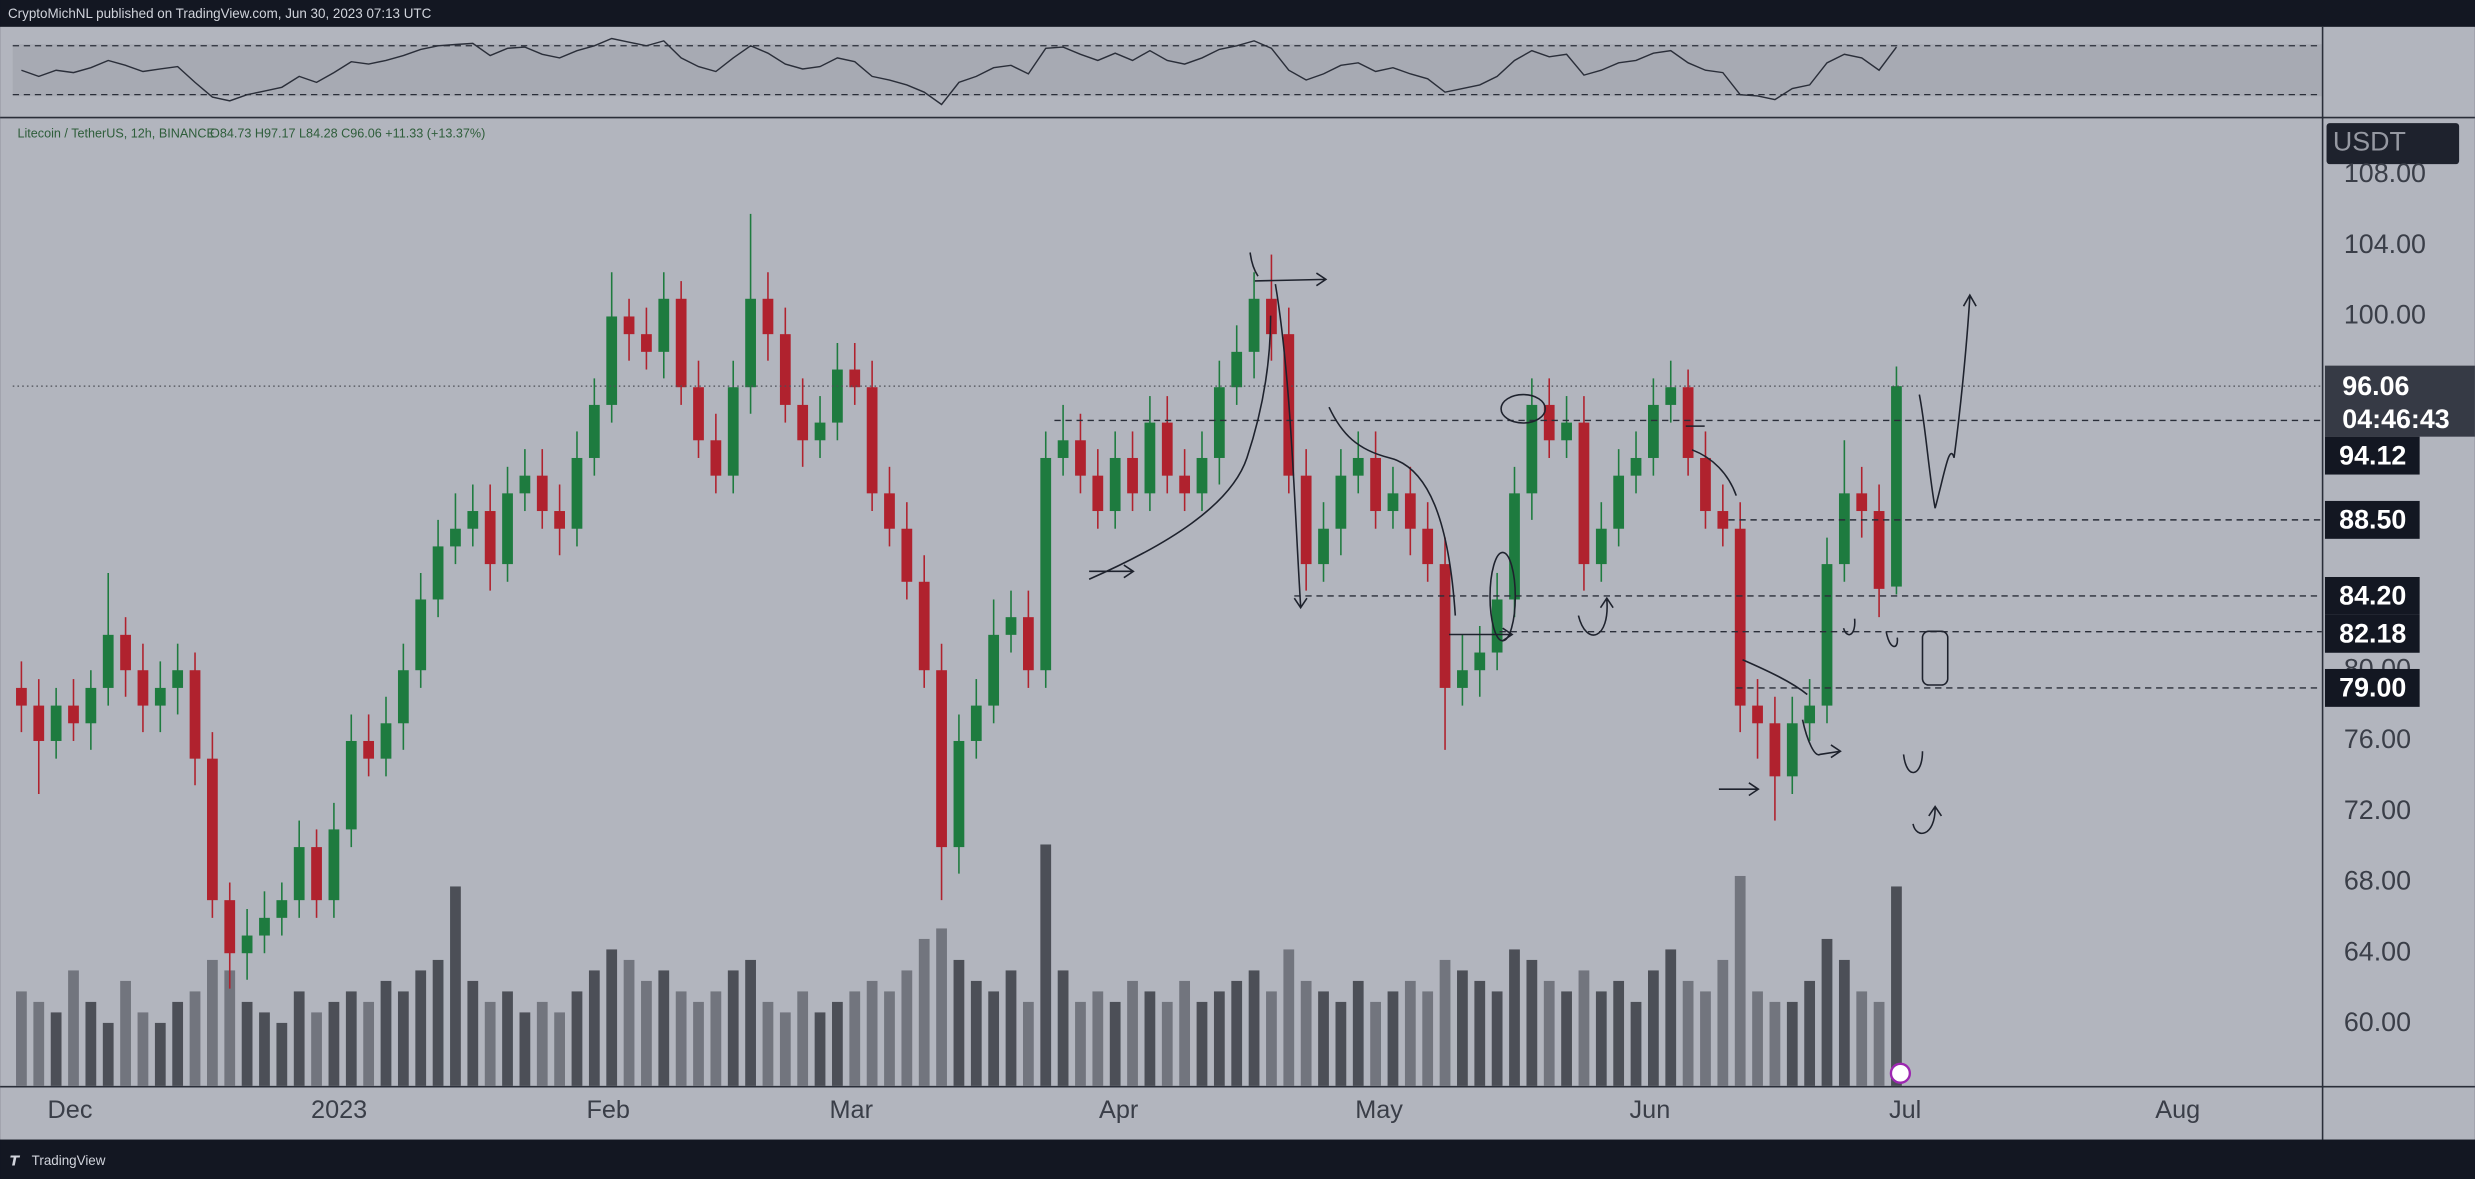  Describe the element at coordinates (959, 71) in the screenshot. I see `rsi-line` at that location.